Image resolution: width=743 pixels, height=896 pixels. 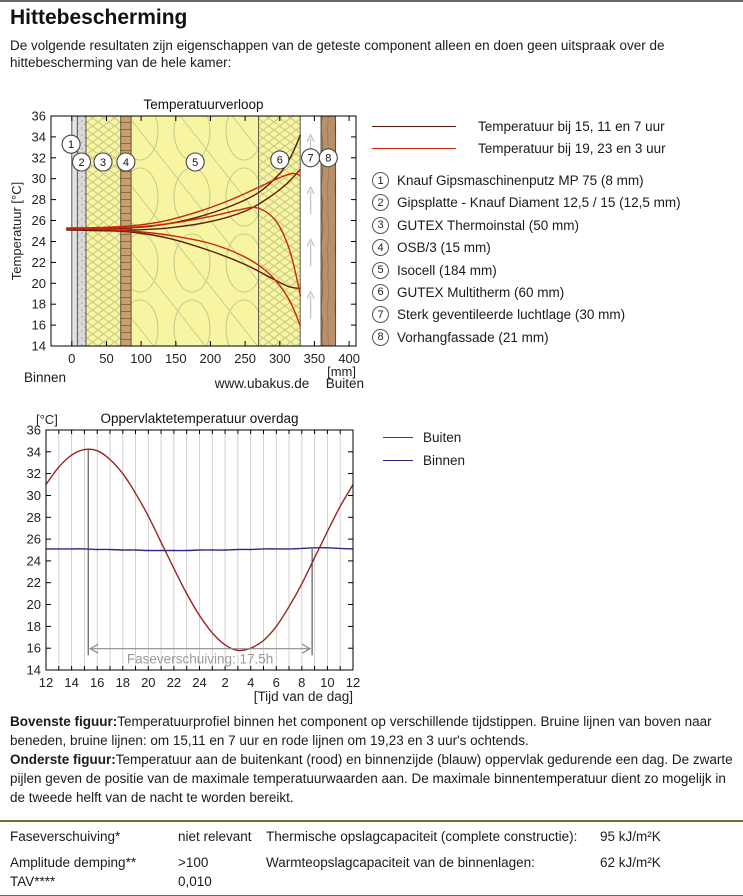 What do you see at coordinates (380, 248) in the screenshot?
I see `material-number-badge: 4` at bounding box center [380, 248].